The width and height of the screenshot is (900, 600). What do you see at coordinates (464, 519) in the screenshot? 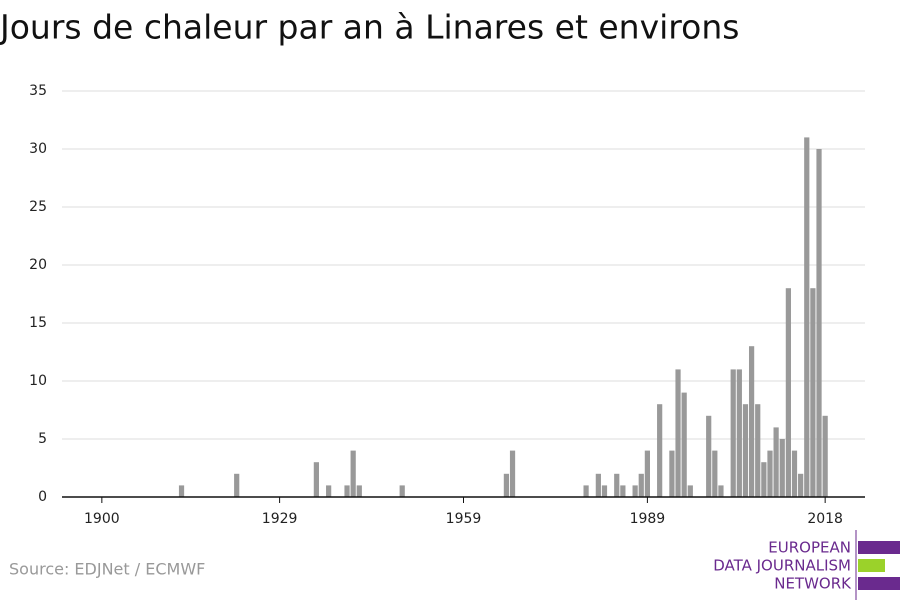
I see `x-tick-label: 1959` at bounding box center [464, 519].